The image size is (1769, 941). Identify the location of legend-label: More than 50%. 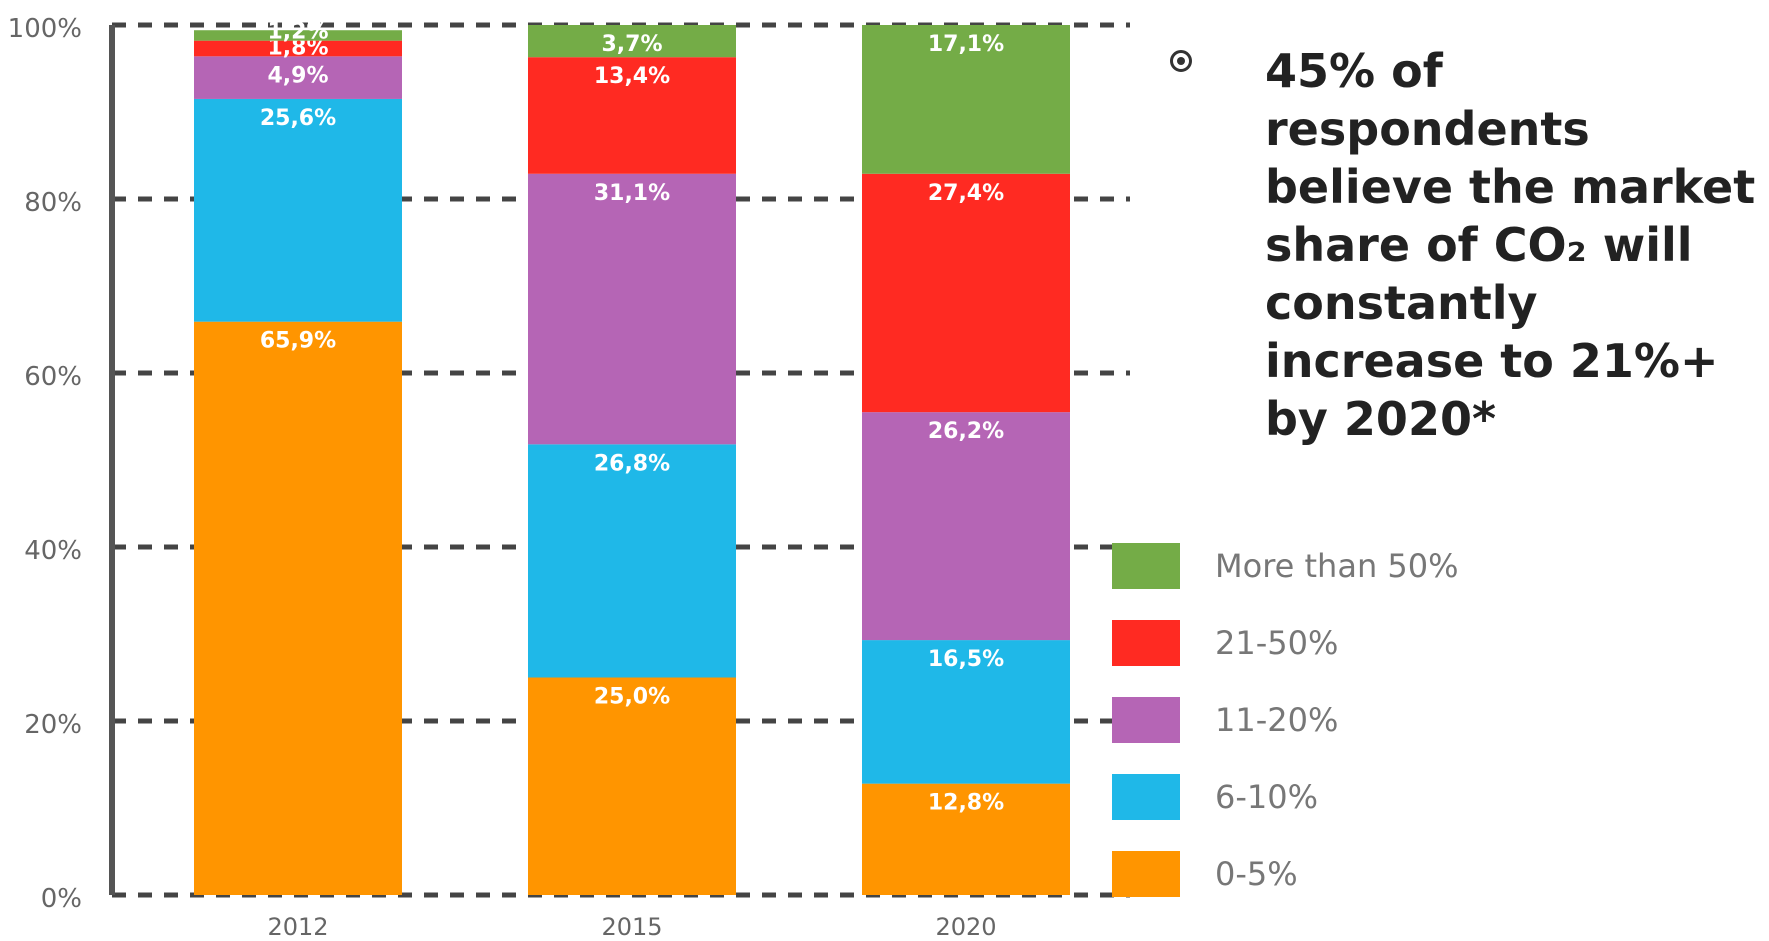
(1337, 566).